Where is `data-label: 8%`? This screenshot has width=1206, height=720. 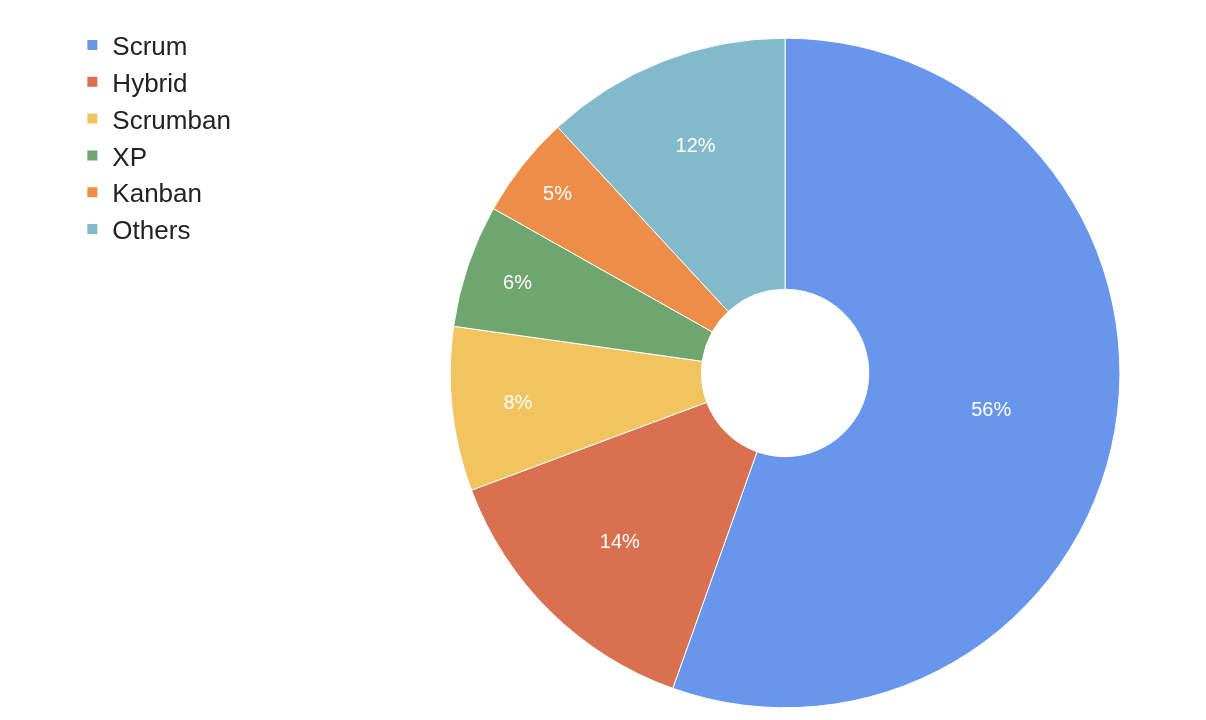 data-label: 8% is located at coordinates (518, 402).